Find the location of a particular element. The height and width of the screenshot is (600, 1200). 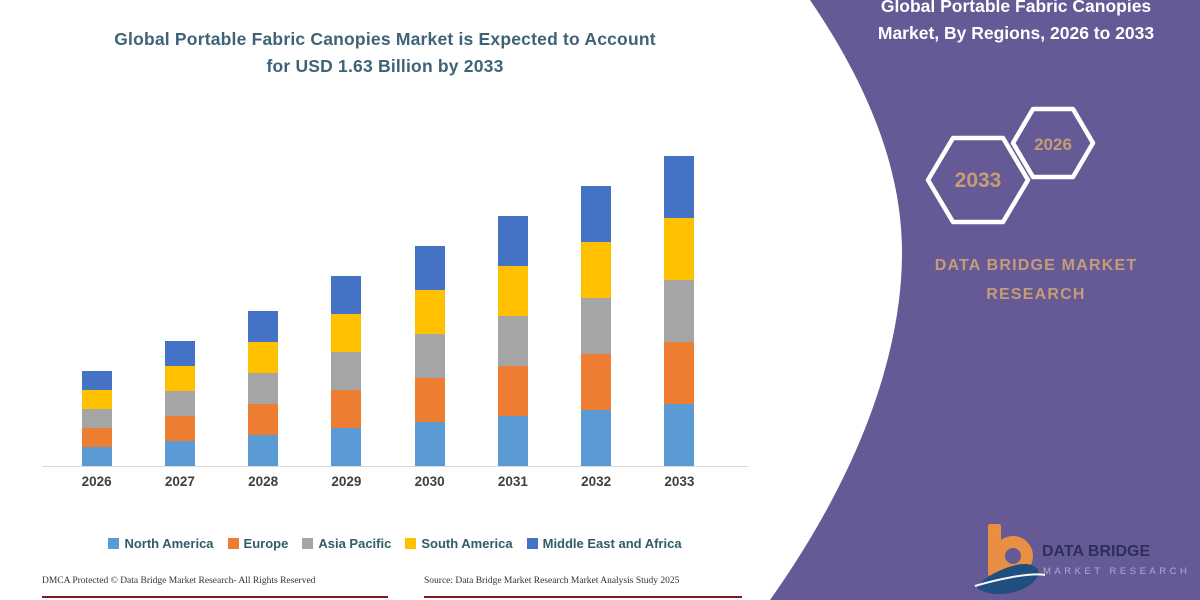

logo-swirl-highlight is located at coordinates (1010, 580).